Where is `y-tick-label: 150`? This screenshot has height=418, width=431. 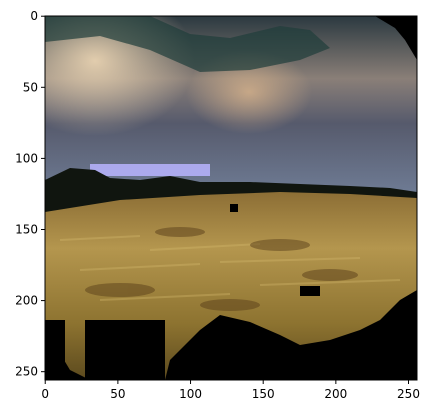 y-tick-label: 150 is located at coordinates (26, 229).